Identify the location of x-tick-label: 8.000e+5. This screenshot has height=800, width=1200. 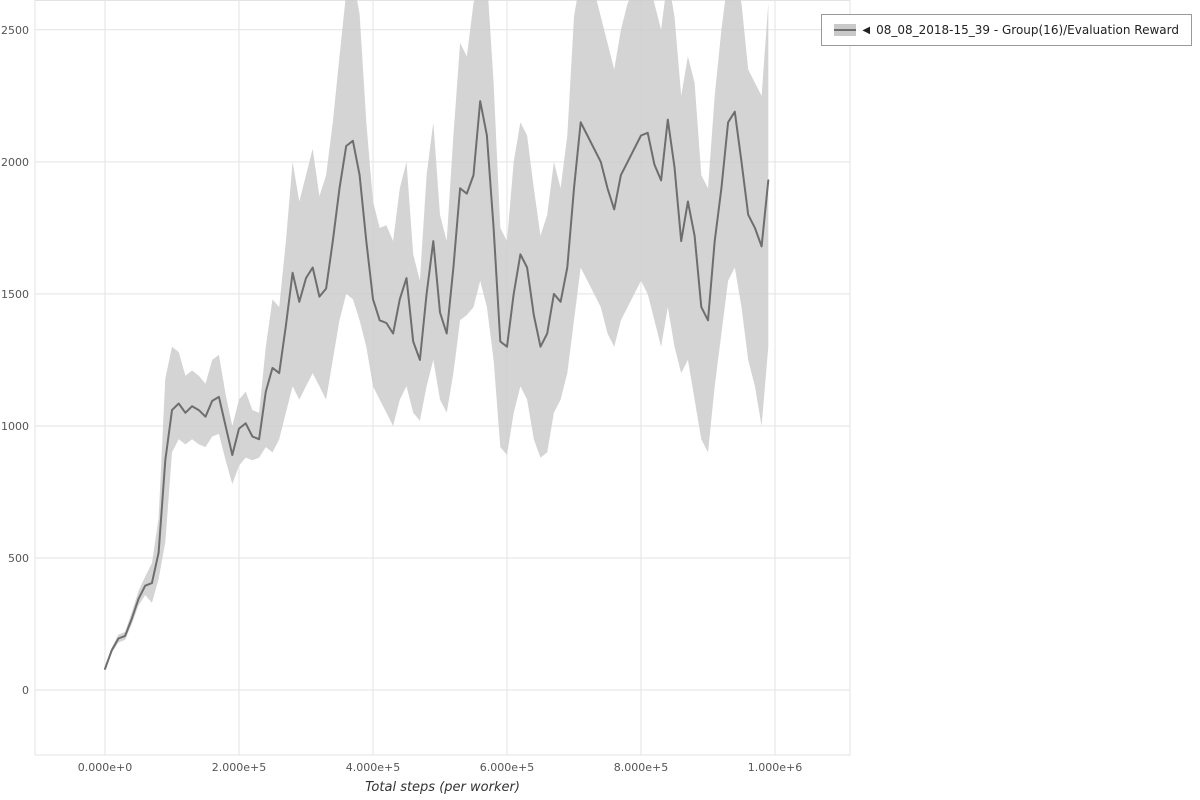
(641, 767).